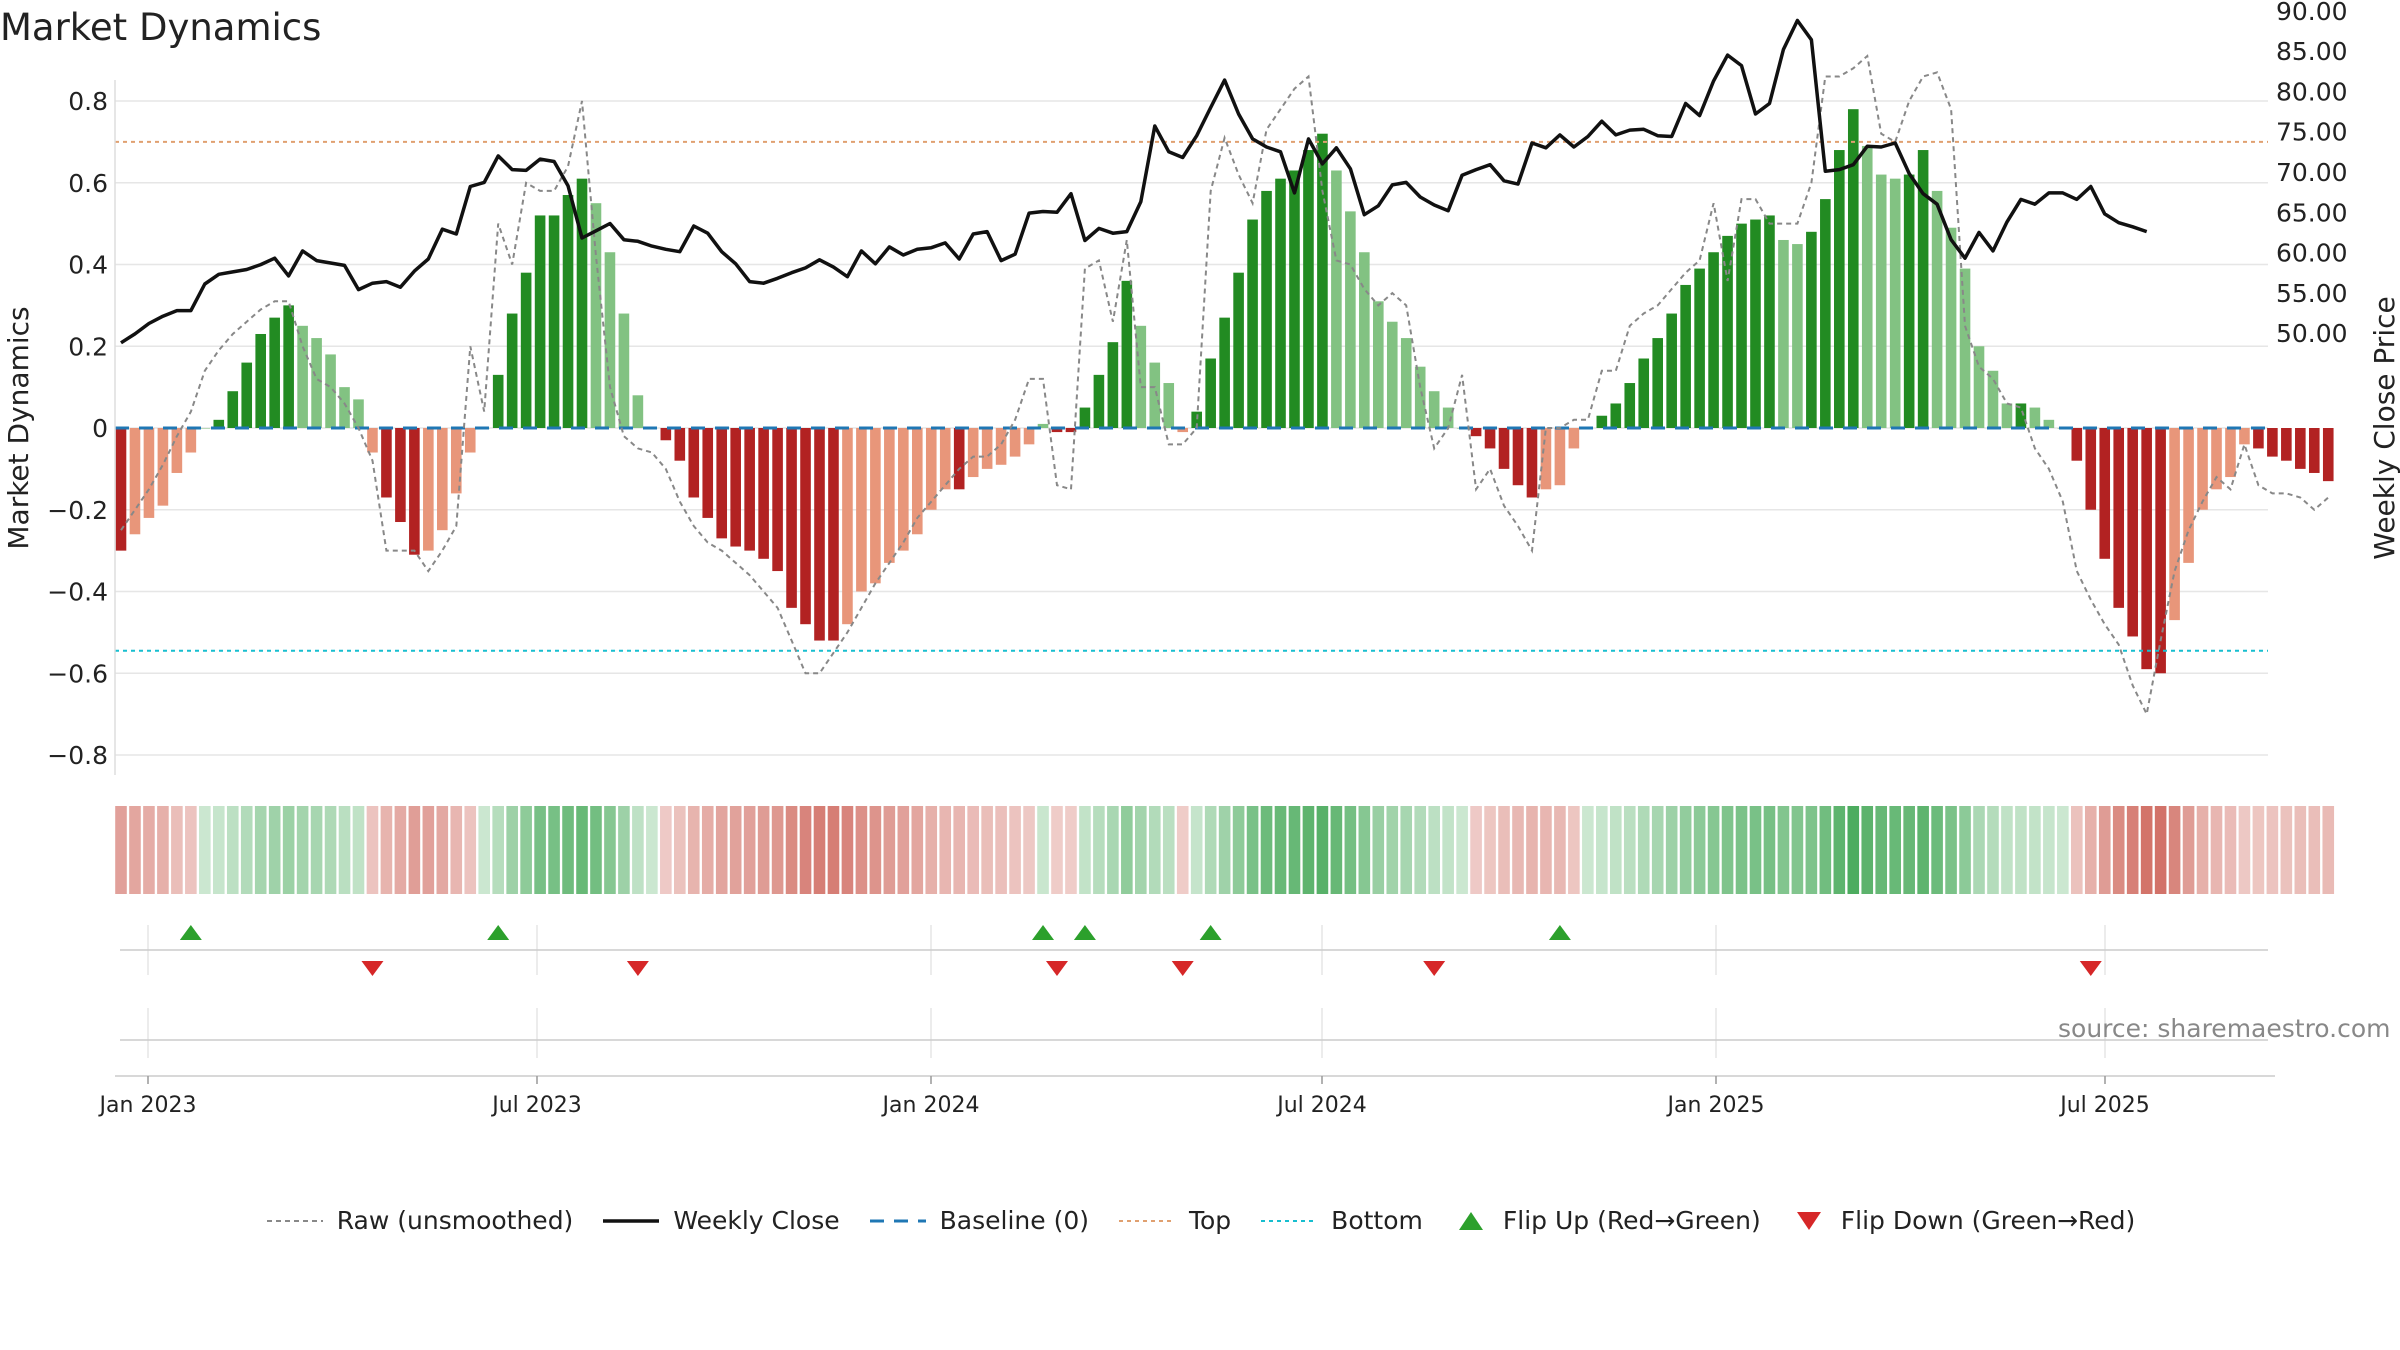 The height and width of the screenshot is (1350, 2400). What do you see at coordinates (1559, 932) in the screenshot?
I see `flip-up-marker` at bounding box center [1559, 932].